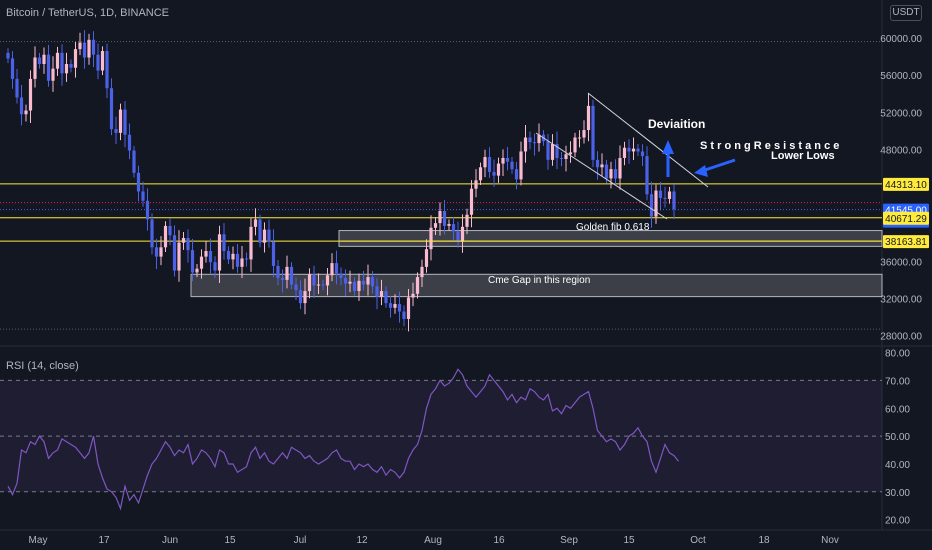 The width and height of the screenshot is (932, 550). Describe the element at coordinates (629, 540) in the screenshot. I see `time-tick-label: 15` at that location.